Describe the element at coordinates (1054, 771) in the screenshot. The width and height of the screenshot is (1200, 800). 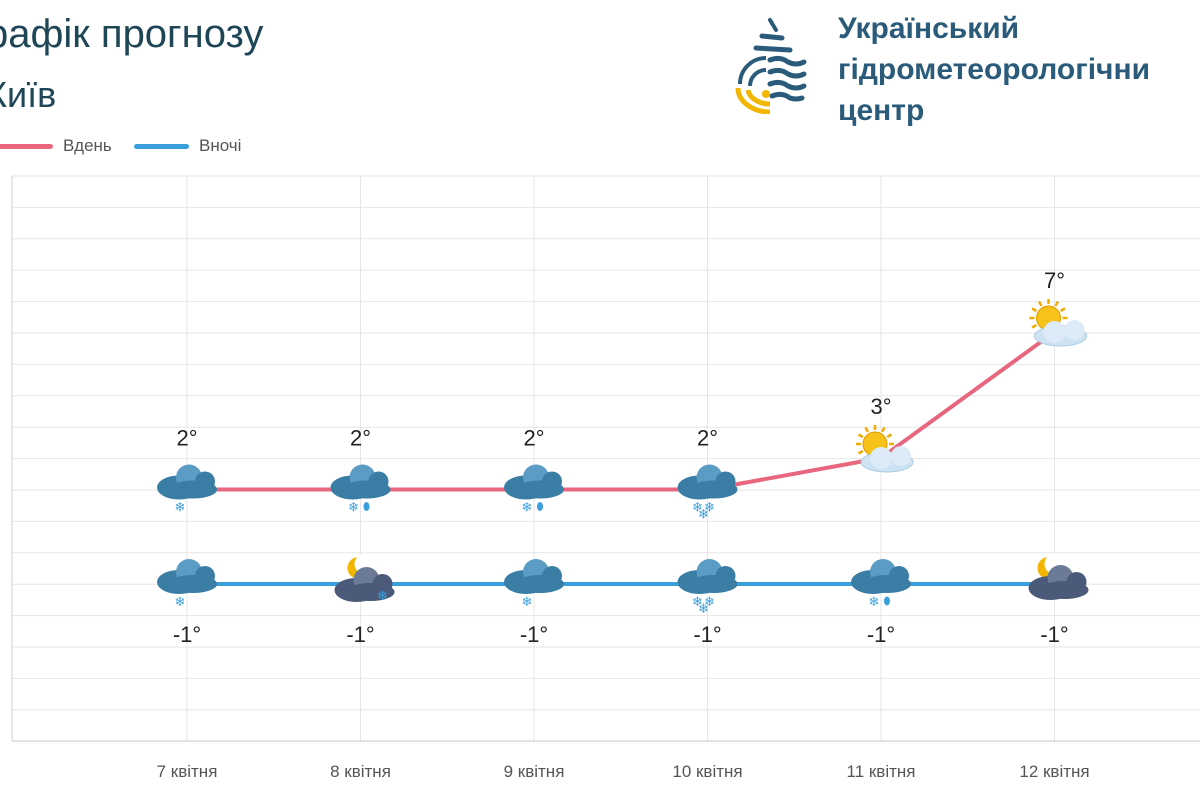
I see `x-tick-label: 12 квітня` at that location.